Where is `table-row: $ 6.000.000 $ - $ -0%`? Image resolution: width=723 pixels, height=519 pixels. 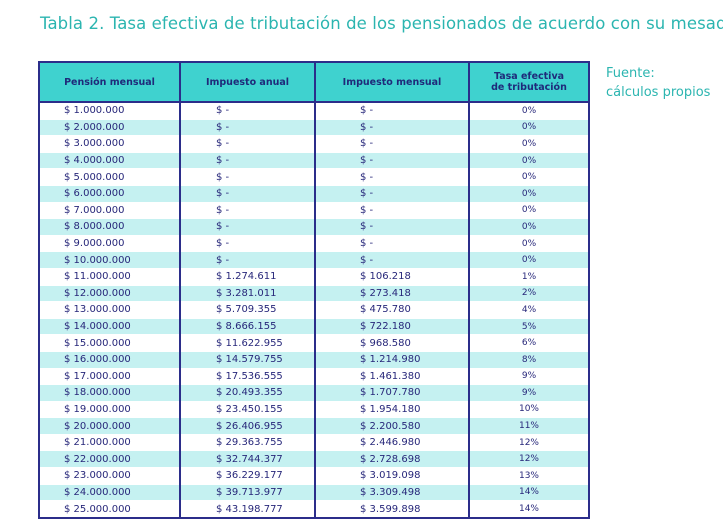
table-row: $ 6.000.000 $ - $ -0% is located at coordinates (314, 193).